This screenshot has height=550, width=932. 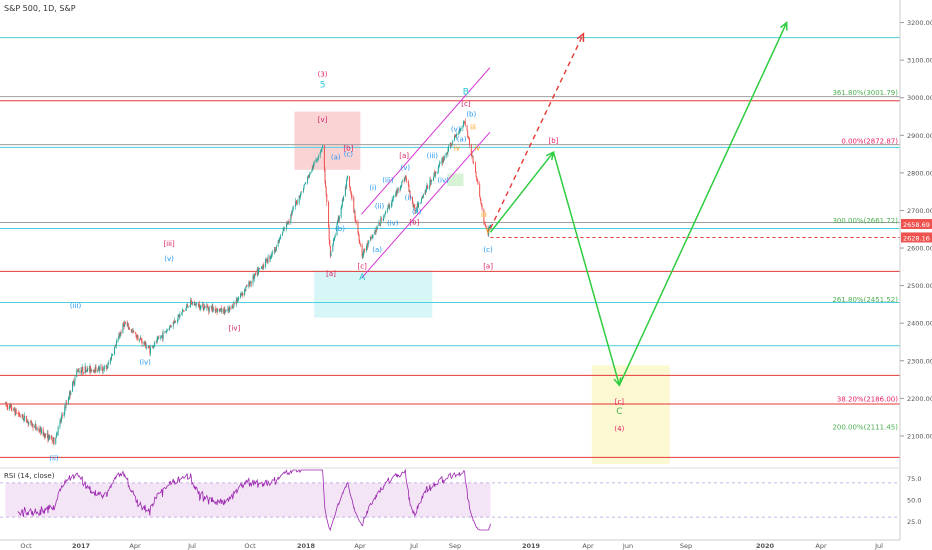 I want to click on zone-box, so click(x=455, y=180).